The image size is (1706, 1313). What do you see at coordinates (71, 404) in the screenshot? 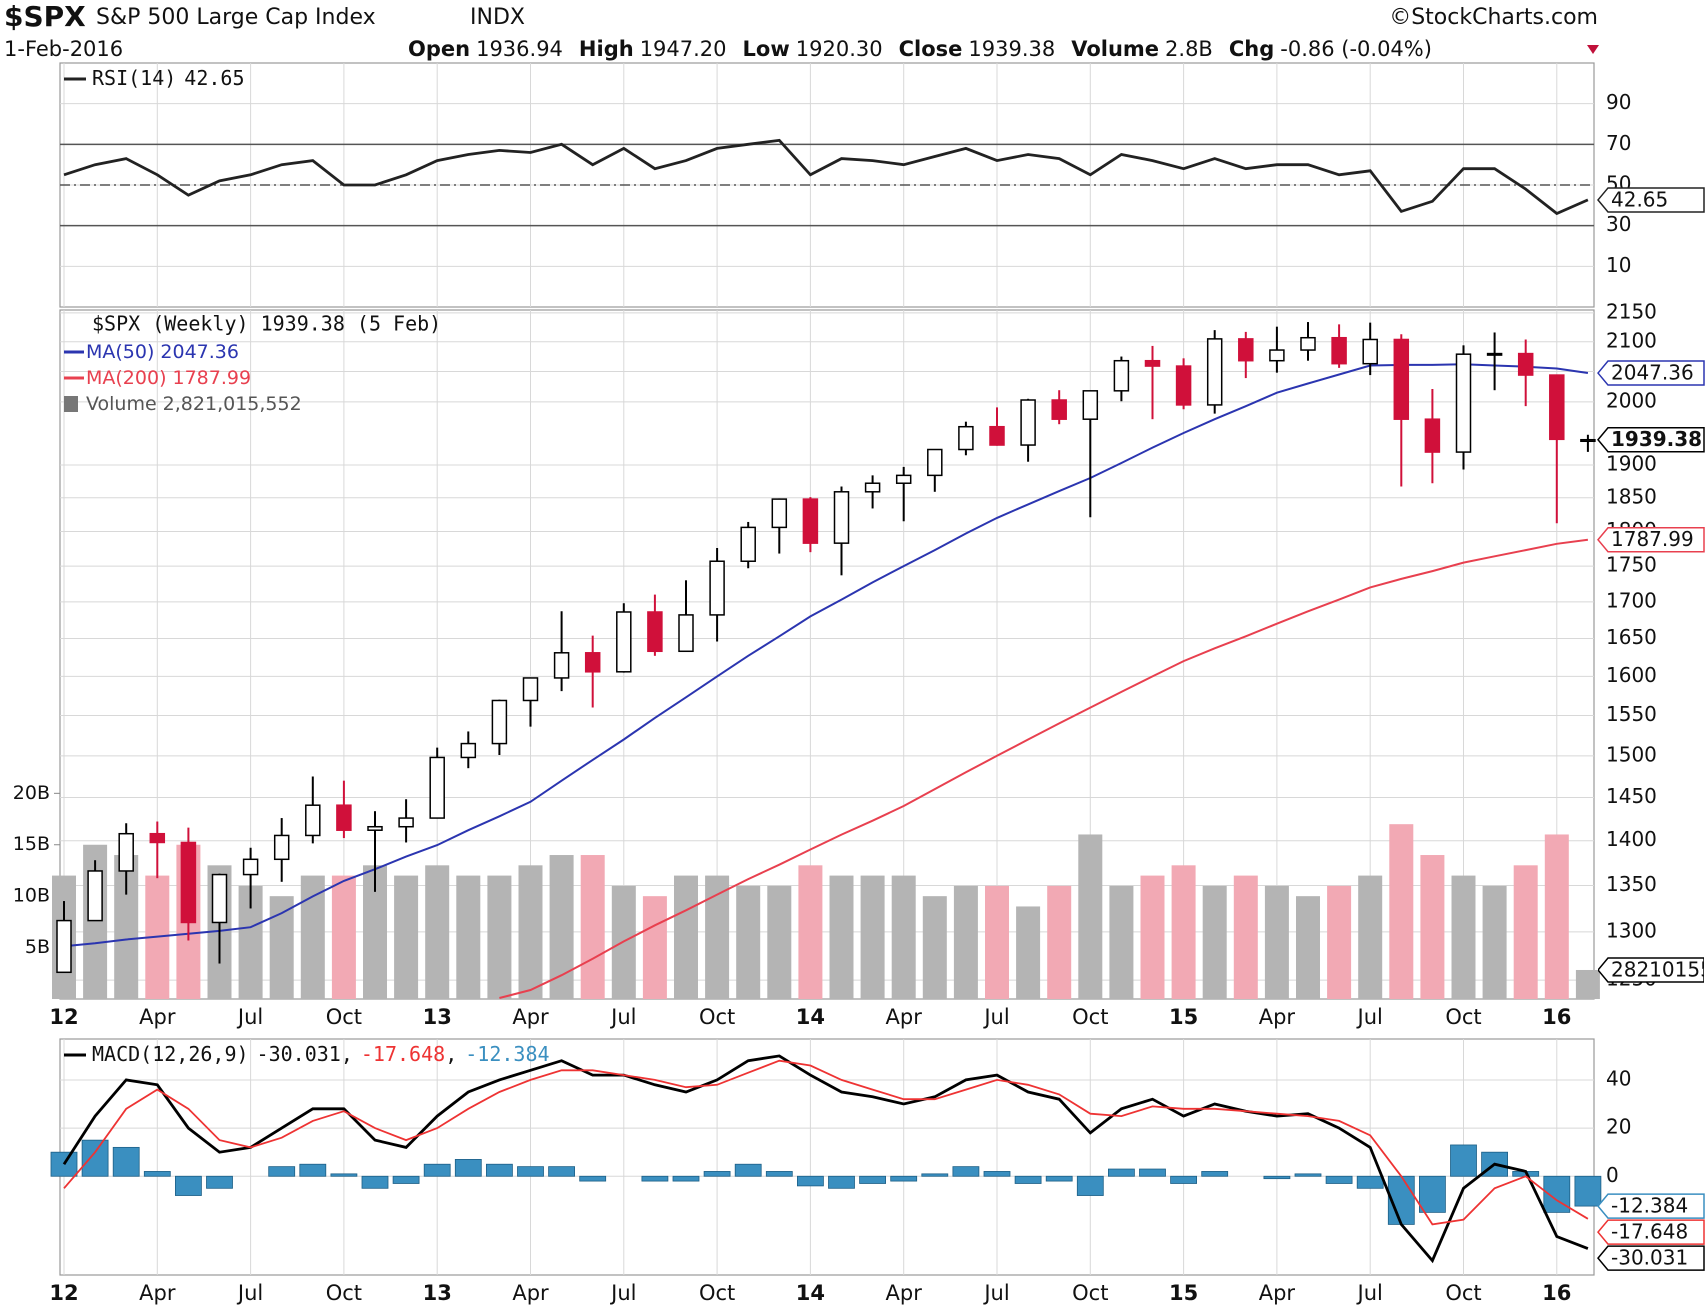
I see `legend-volume-icon` at bounding box center [71, 404].